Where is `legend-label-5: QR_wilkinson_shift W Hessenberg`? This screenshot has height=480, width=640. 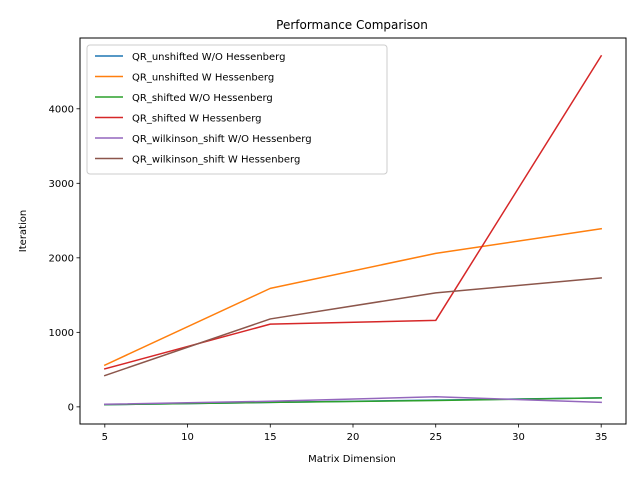
legend-label-5: QR_wilkinson_shift W Hessenberg is located at coordinates (216, 160).